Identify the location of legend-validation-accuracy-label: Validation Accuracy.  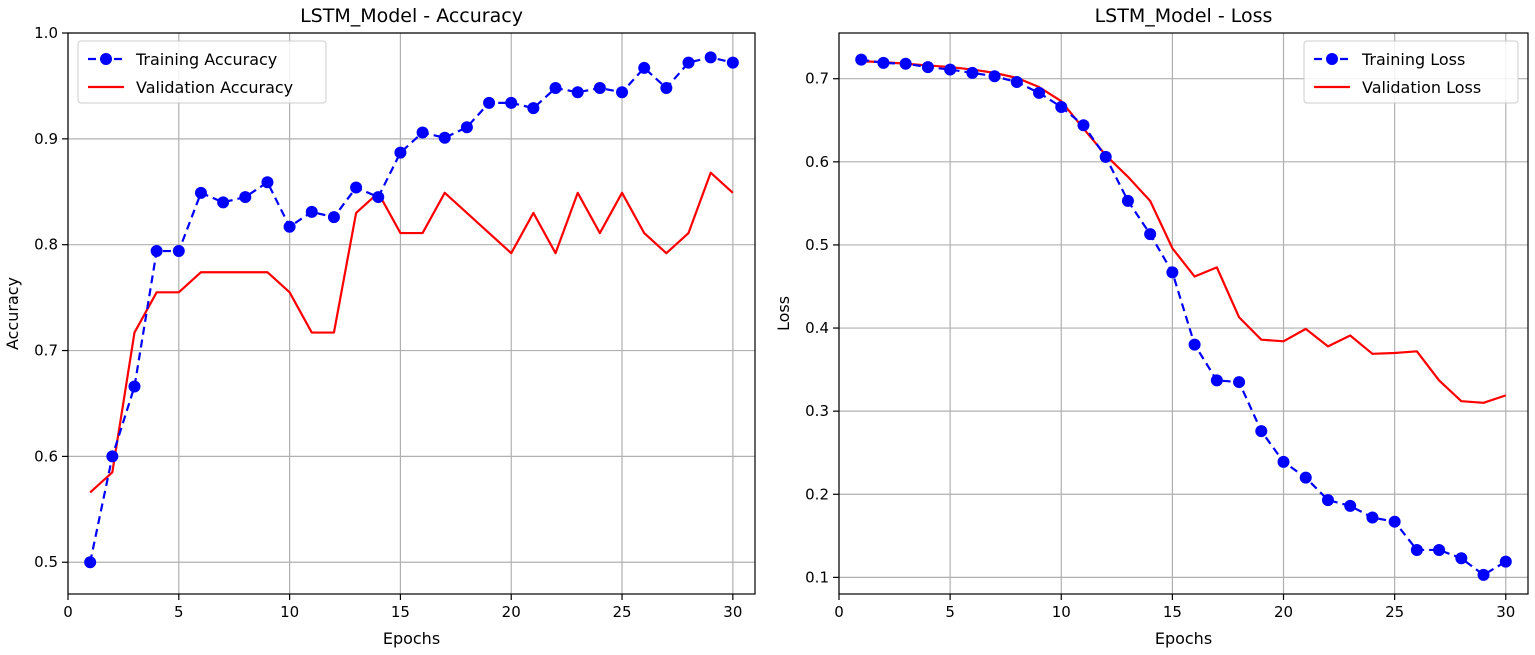
(214, 87).